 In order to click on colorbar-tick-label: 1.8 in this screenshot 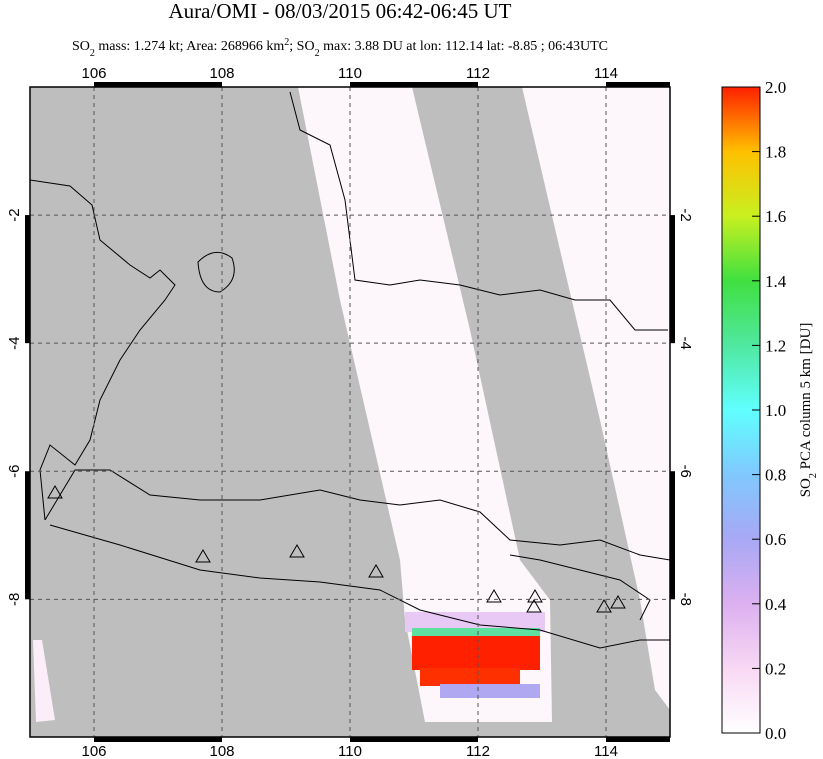, I will do `click(775, 152)`.